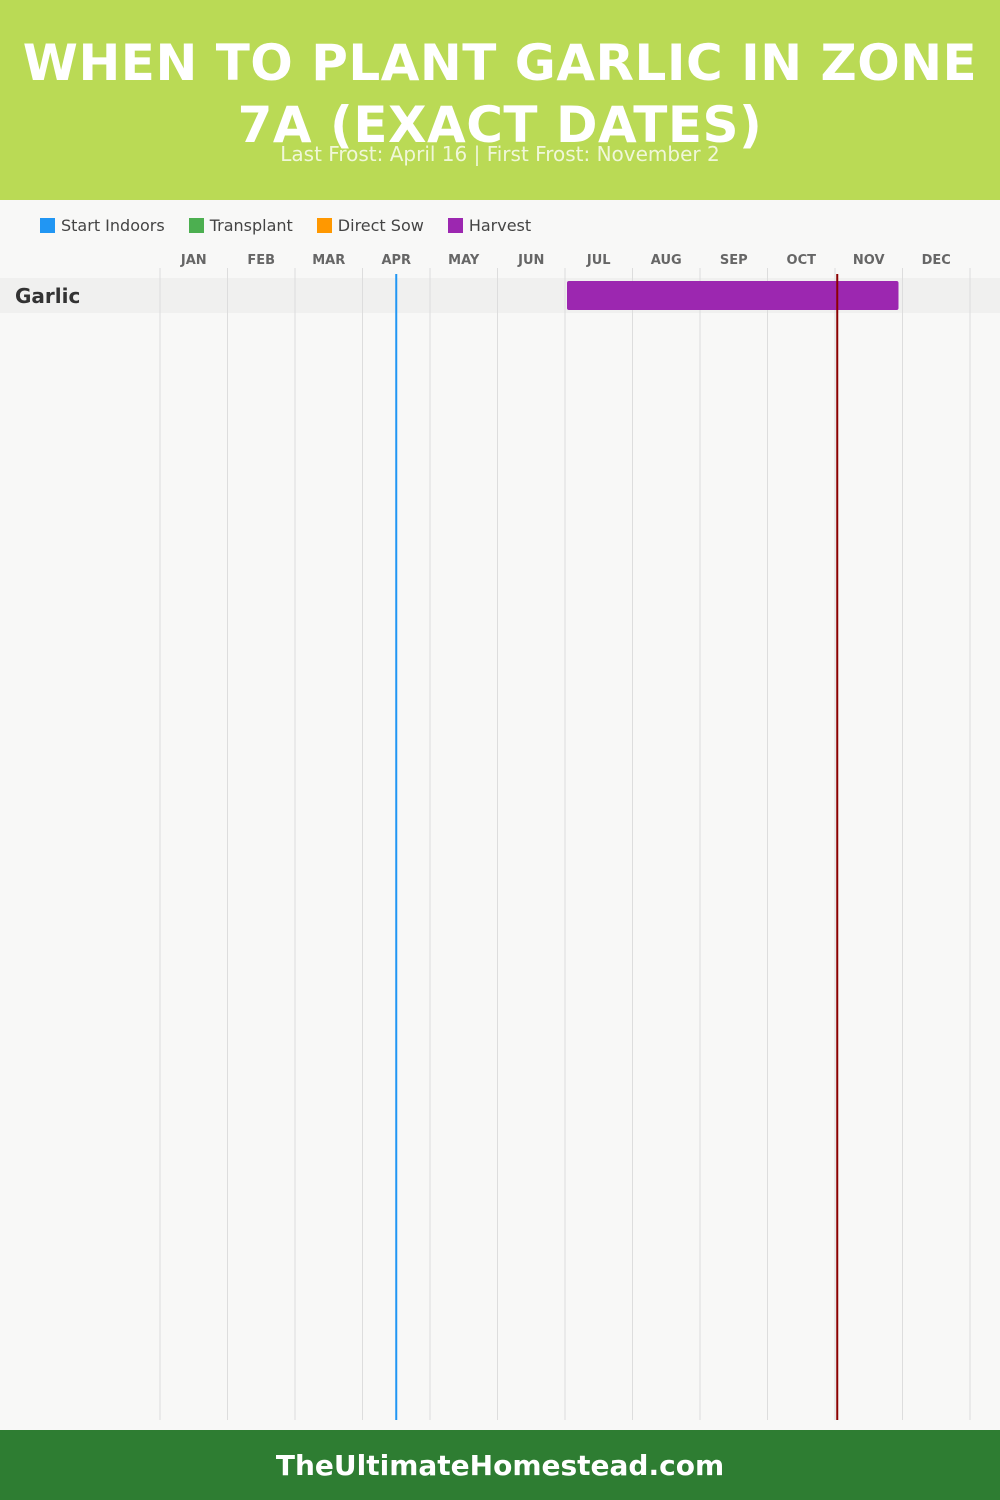 The height and width of the screenshot is (1500, 1000). I want to click on legend-item-harvest: Harvest, so click(489, 225).